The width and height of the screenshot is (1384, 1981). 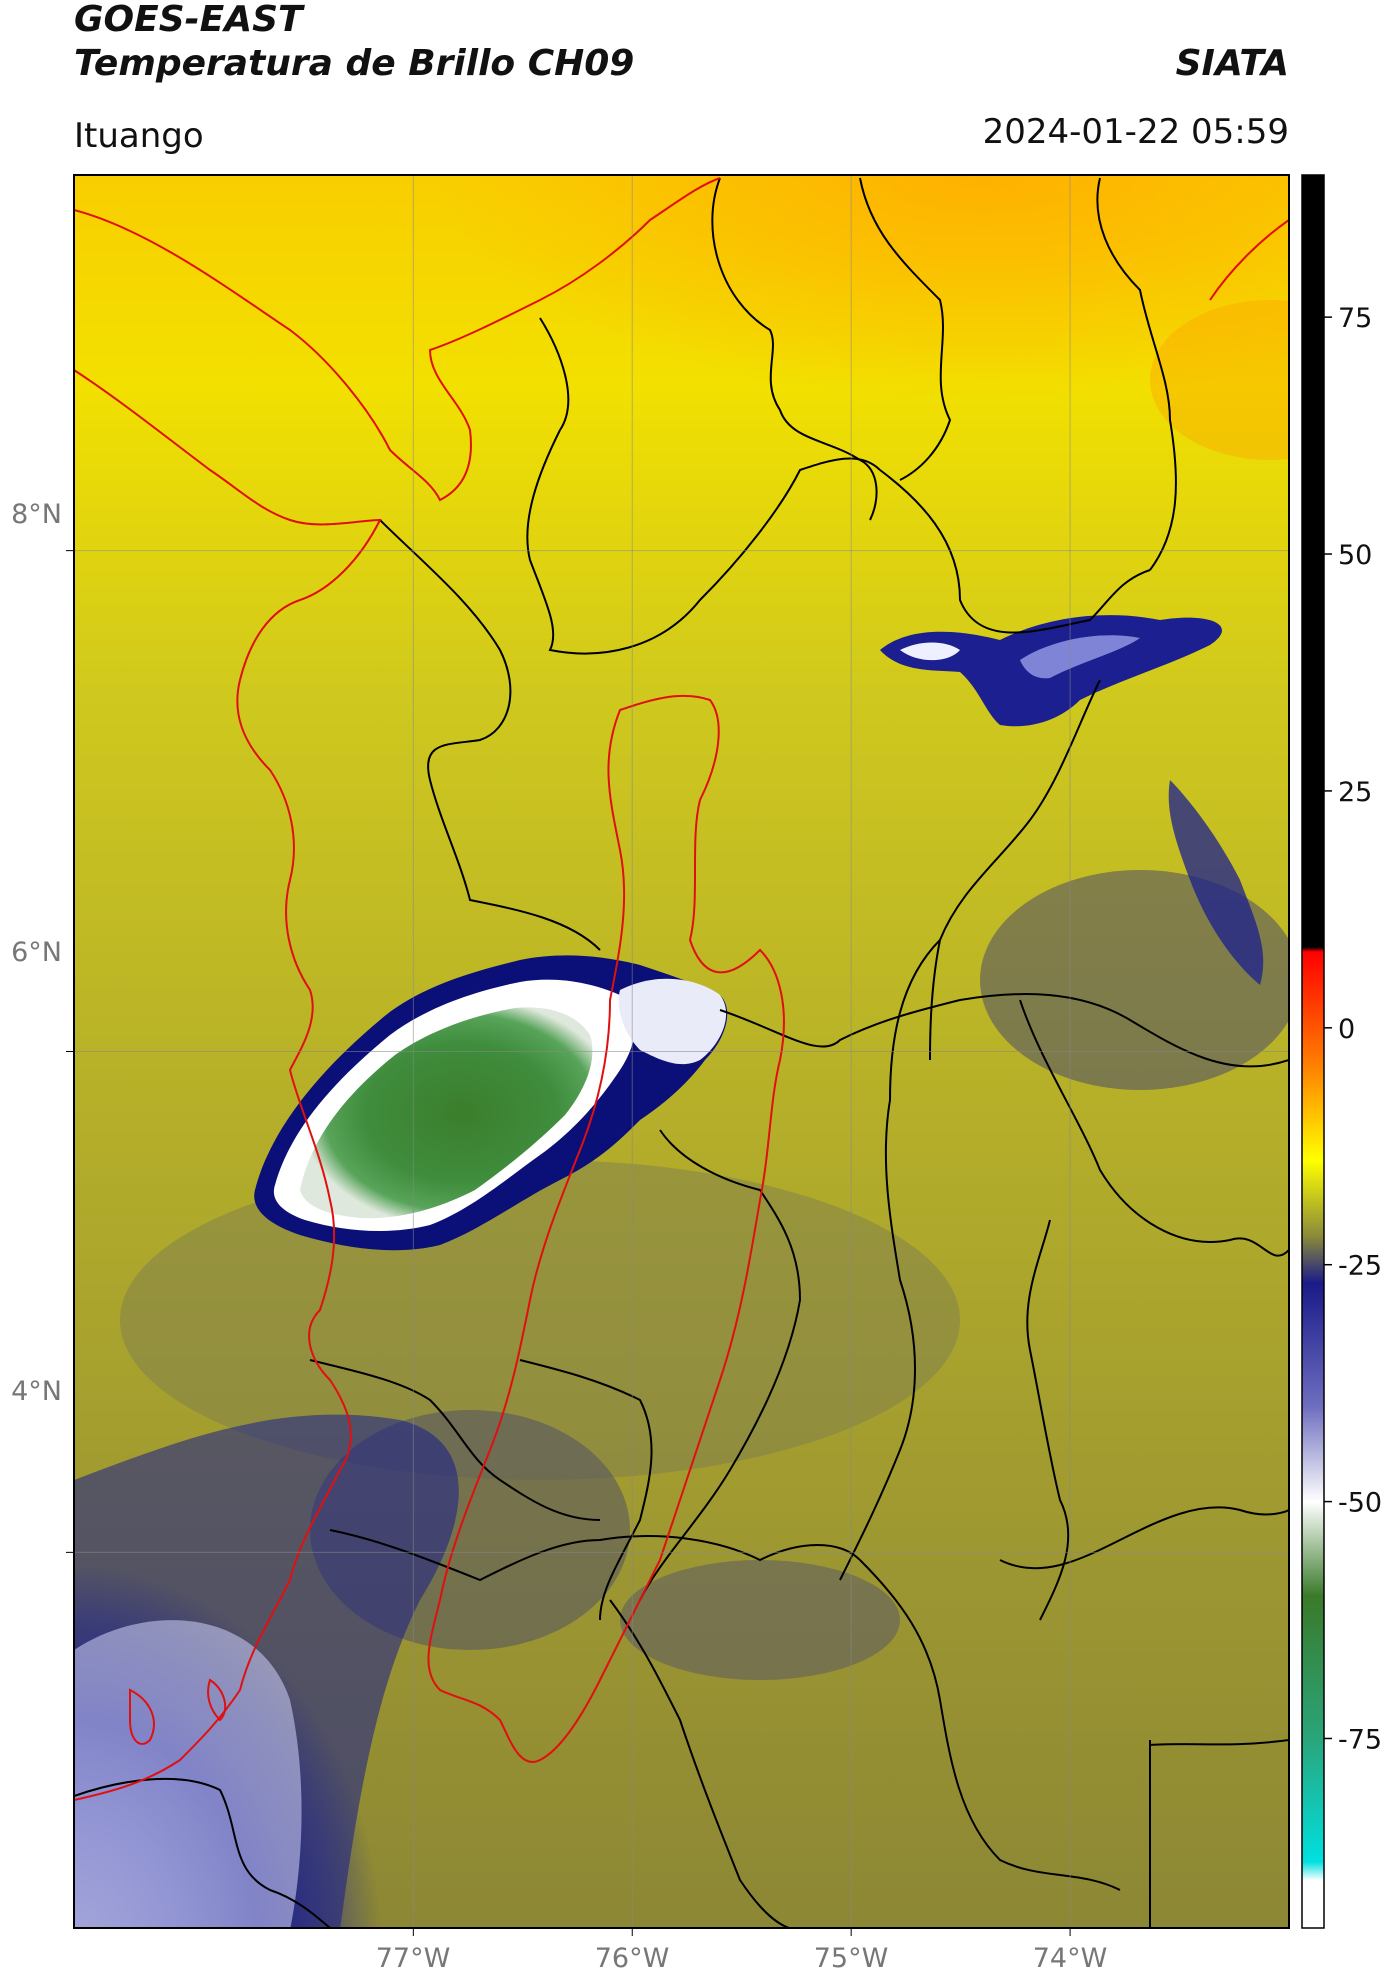 I want to click on colorbar: 75 50 25 0 -25 -50 -75, so click(x=1341, y=1051).